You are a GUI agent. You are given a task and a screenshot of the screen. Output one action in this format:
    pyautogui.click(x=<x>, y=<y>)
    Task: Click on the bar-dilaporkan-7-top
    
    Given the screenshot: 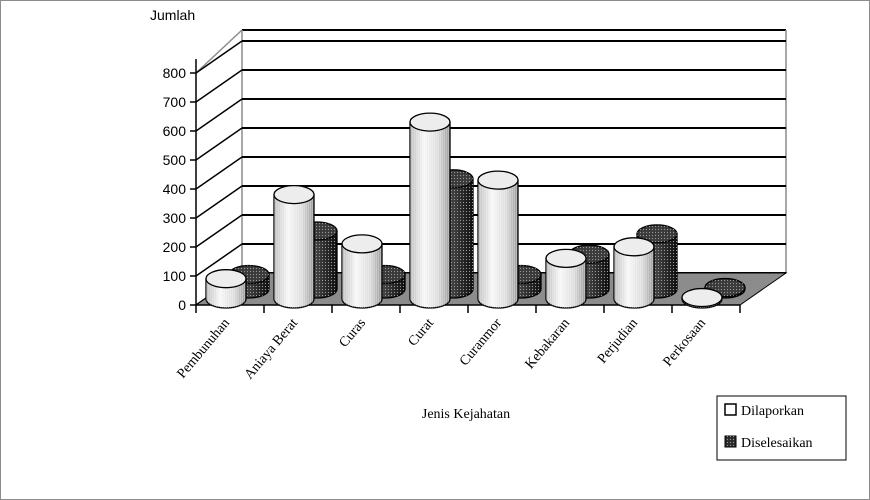 What is the action you would take?
    pyautogui.click(x=702, y=297)
    